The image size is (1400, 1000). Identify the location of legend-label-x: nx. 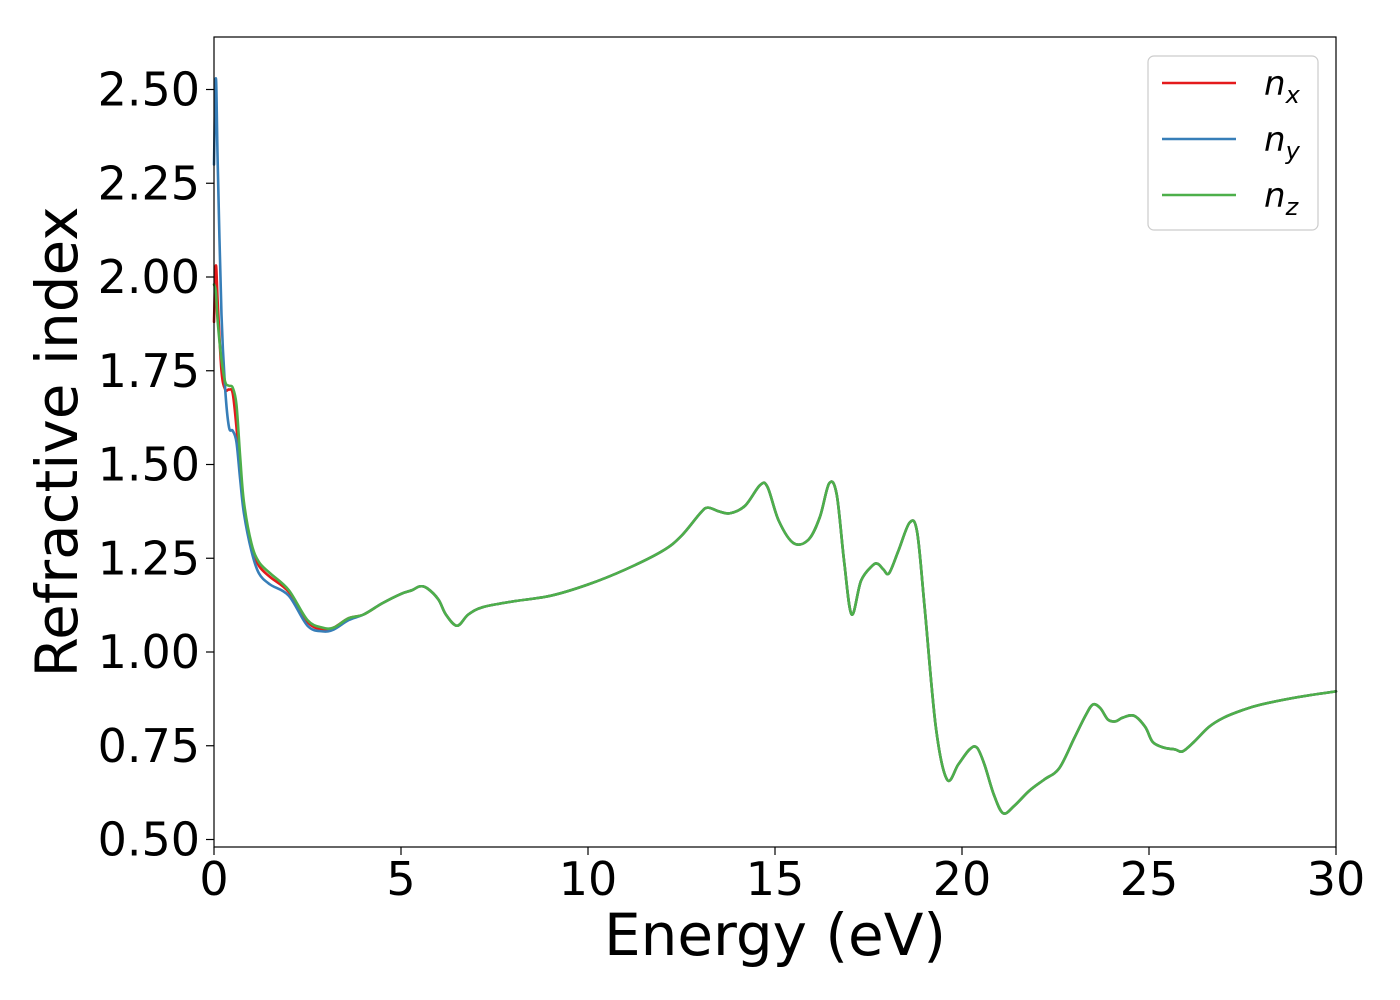
(1282, 86).